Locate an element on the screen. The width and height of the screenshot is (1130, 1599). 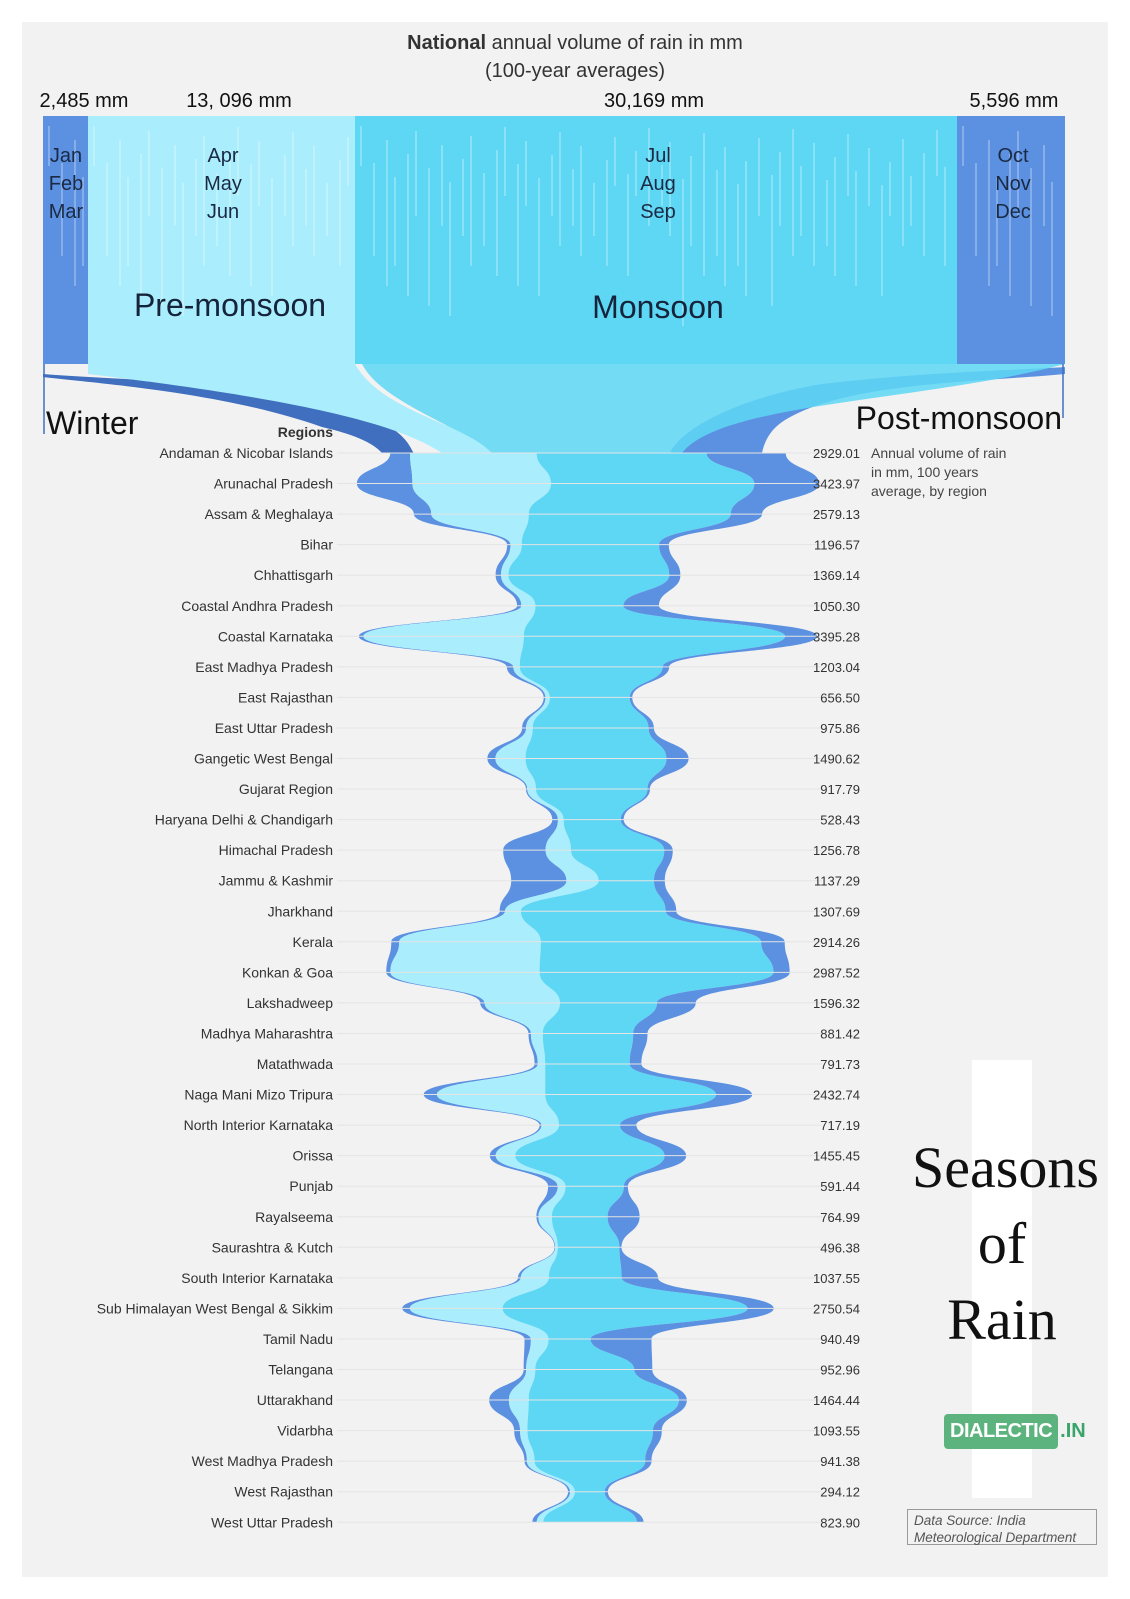
region-value: 2929.01 is located at coordinates (836, 453).